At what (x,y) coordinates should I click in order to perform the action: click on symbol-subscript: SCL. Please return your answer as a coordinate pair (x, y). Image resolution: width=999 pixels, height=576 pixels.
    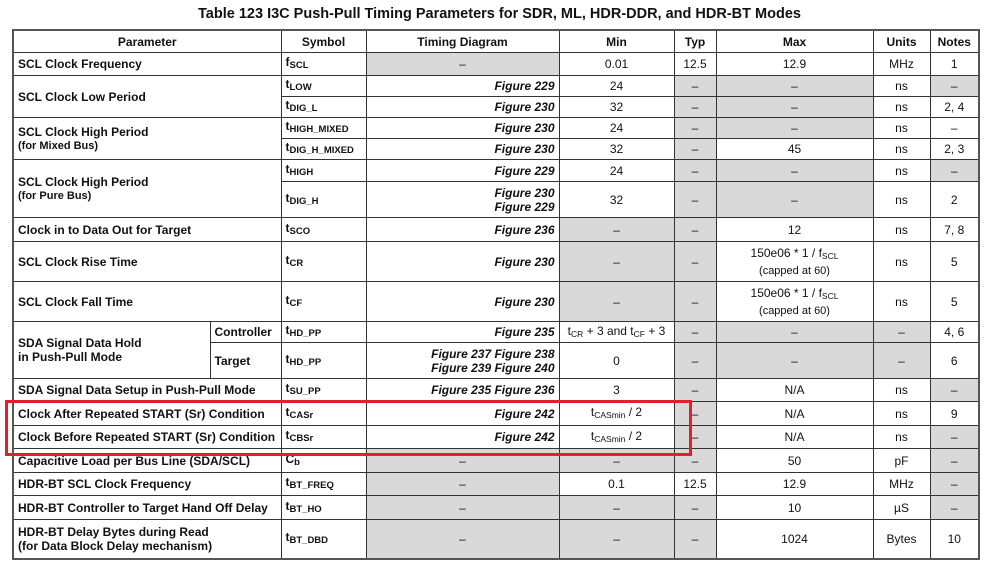
    Looking at the image, I should click on (299, 65).